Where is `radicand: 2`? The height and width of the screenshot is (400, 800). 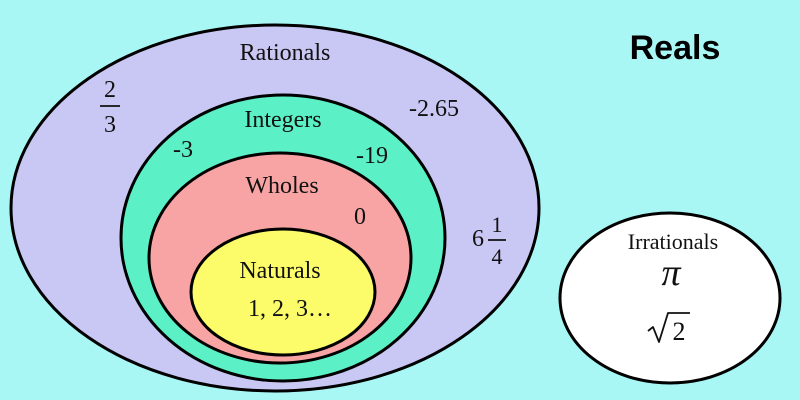 radicand: 2 is located at coordinates (679, 331).